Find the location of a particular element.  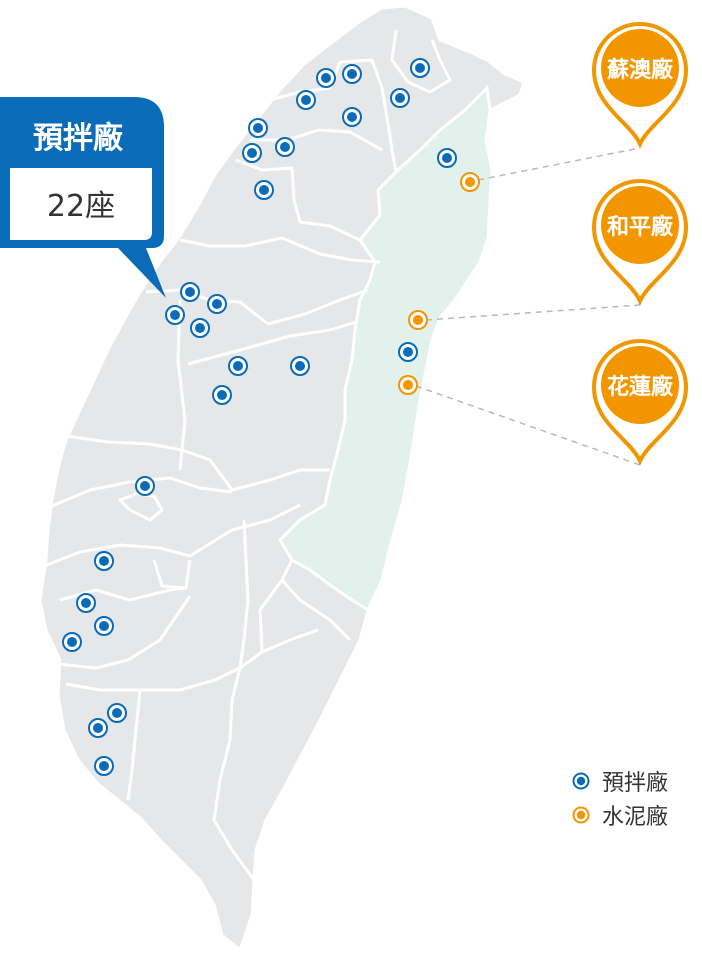

legend: 預拌廠 水泥廠 is located at coordinates (636, 798).